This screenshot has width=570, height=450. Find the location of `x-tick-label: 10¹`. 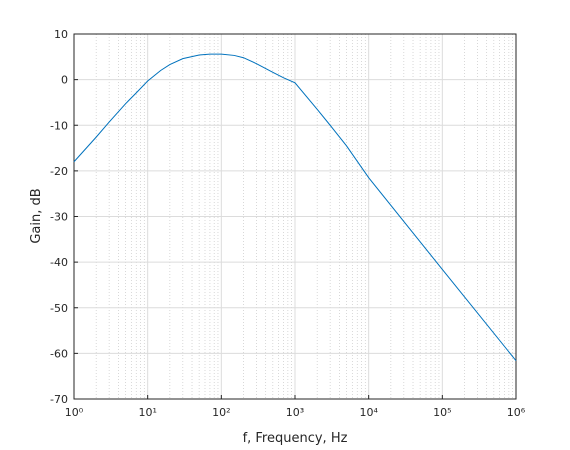

x-tick-label: 10¹ is located at coordinates (147, 412).